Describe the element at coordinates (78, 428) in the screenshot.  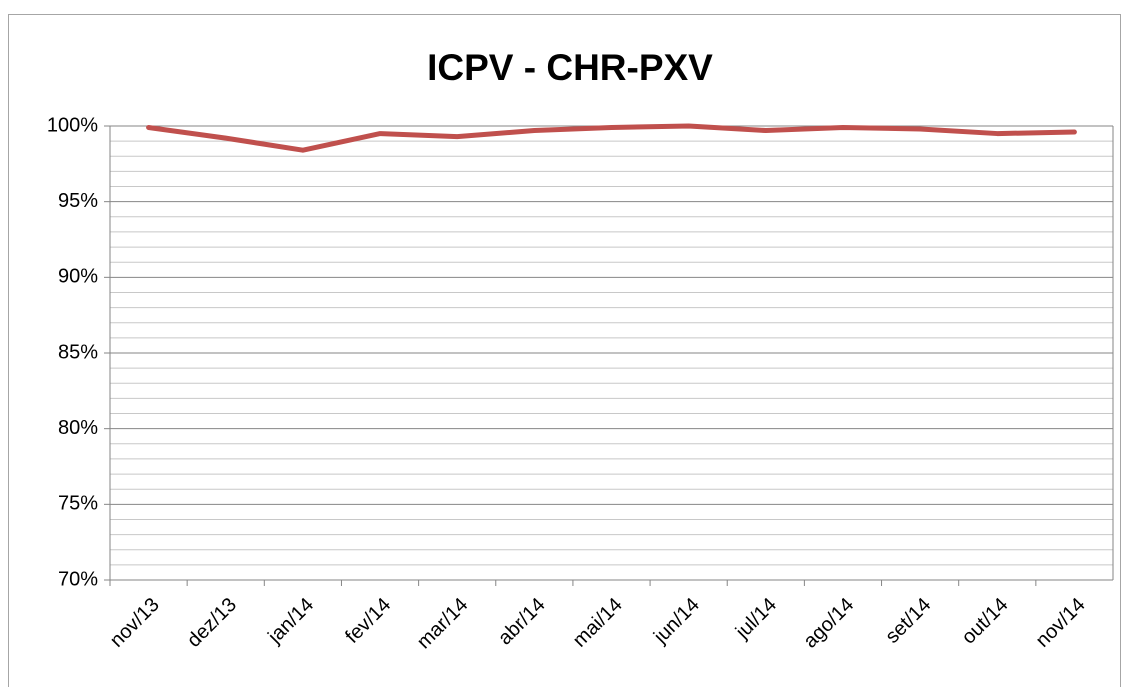
I see `y-tick-label: 80%` at that location.